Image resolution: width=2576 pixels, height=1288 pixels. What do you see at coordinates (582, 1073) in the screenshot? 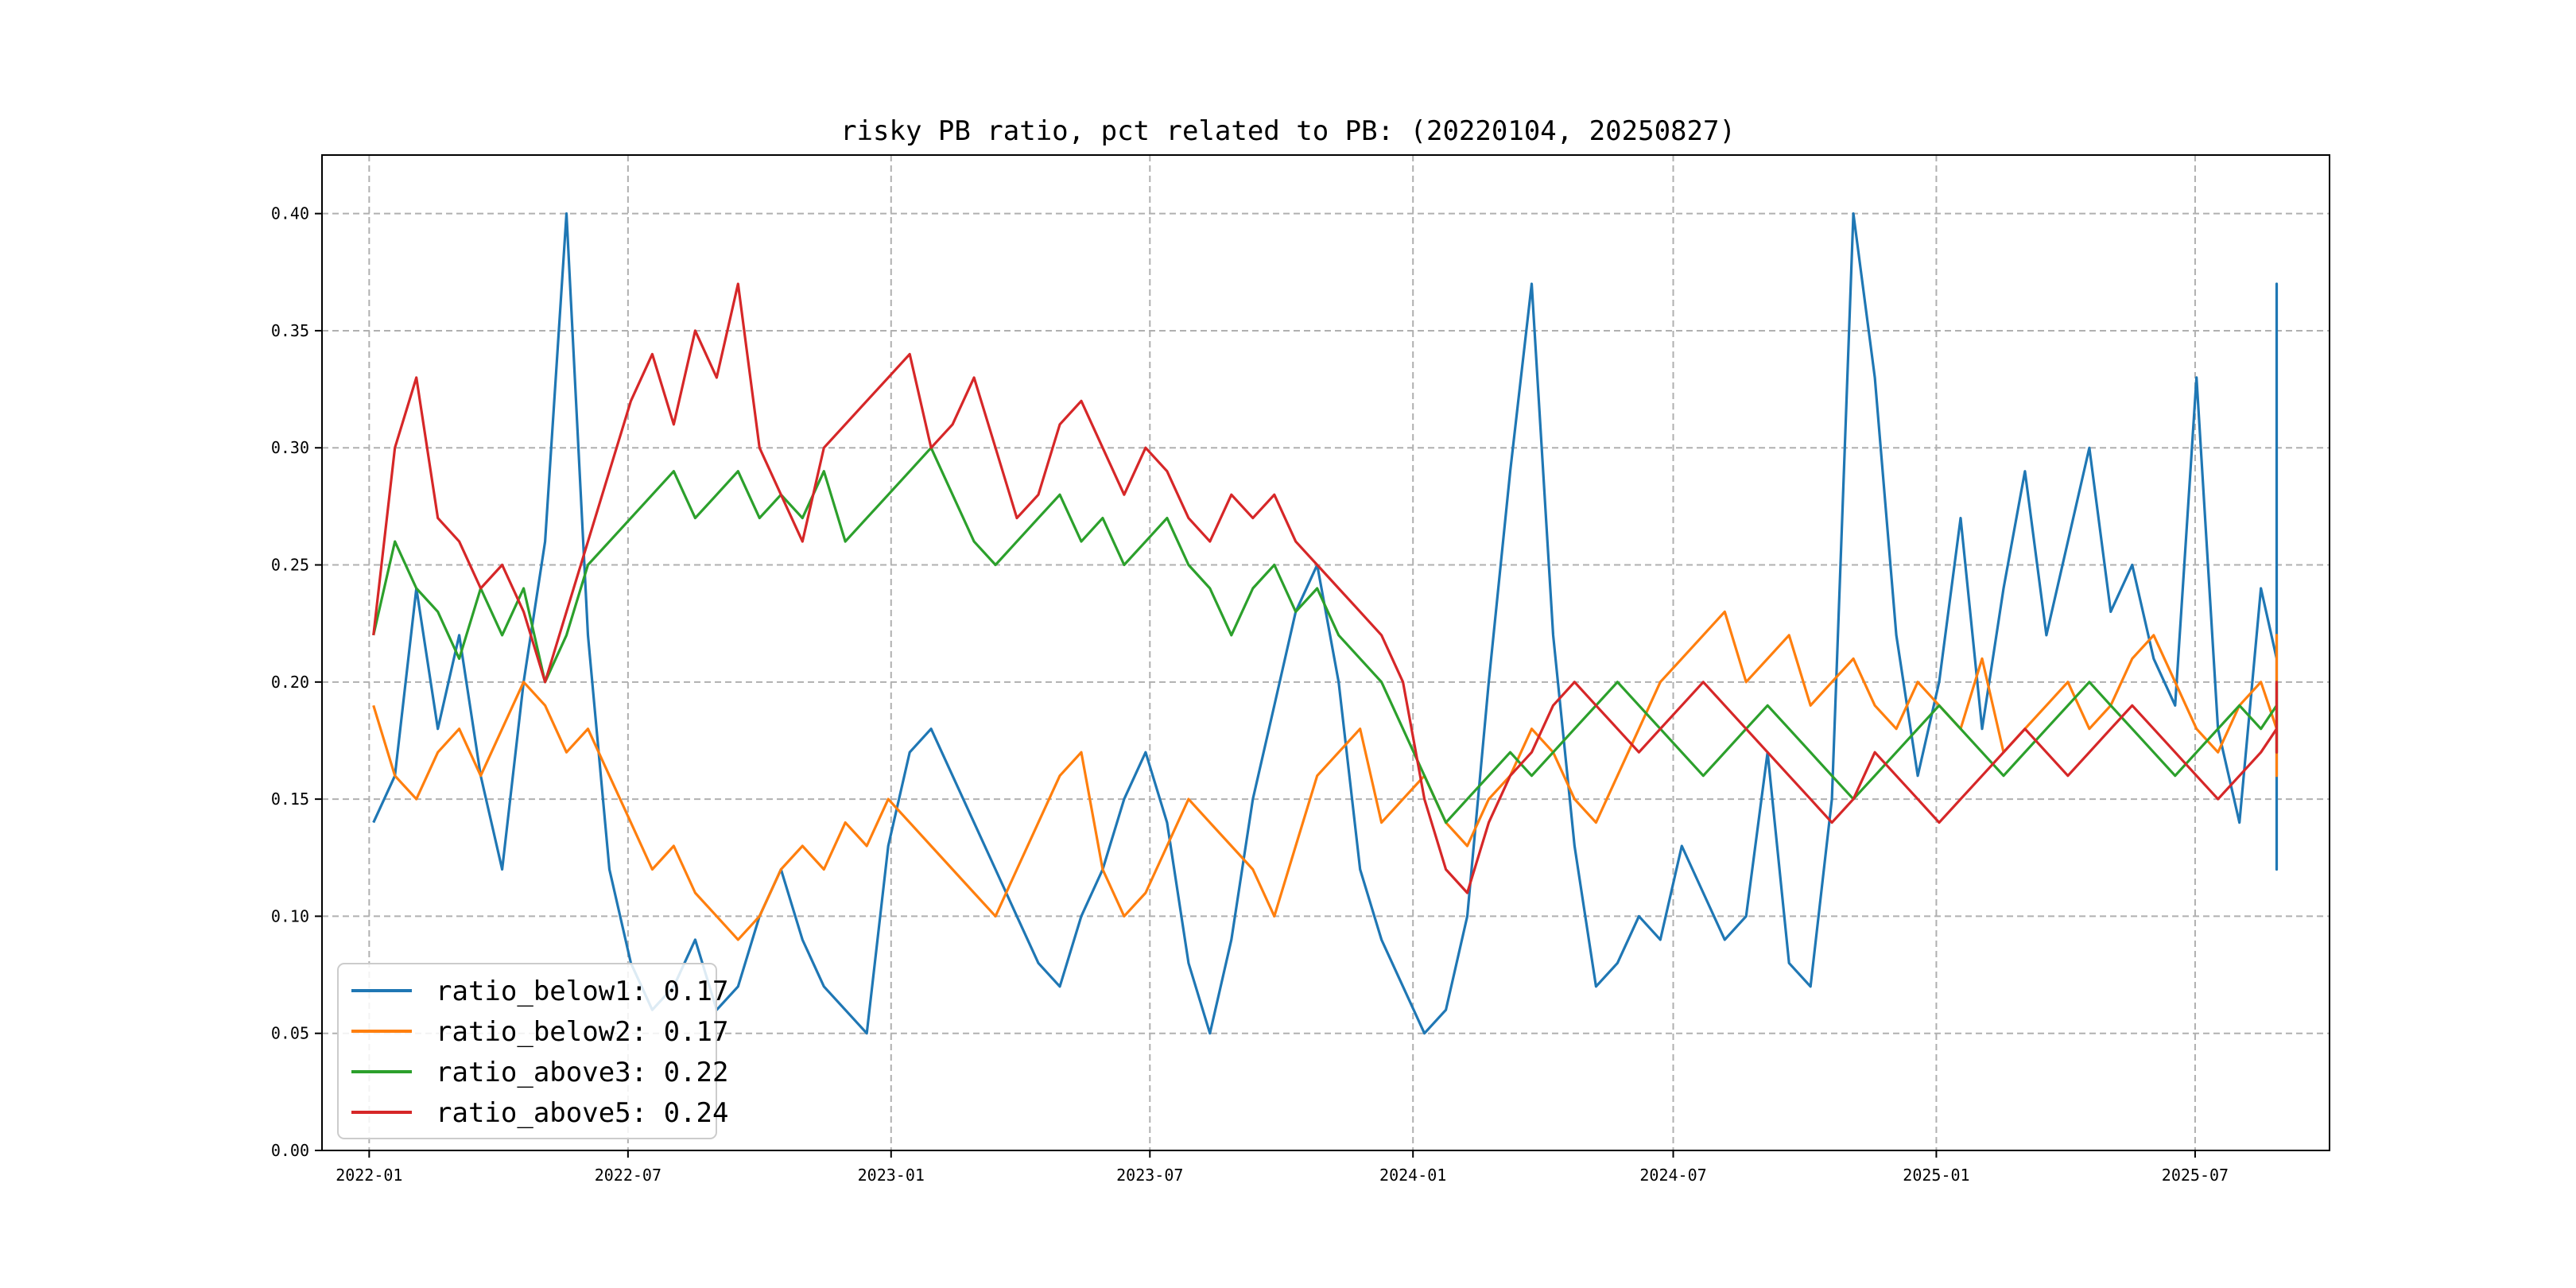
I see `legend-label-ratio_above3: ratio_above3: 0.22` at bounding box center [582, 1073].